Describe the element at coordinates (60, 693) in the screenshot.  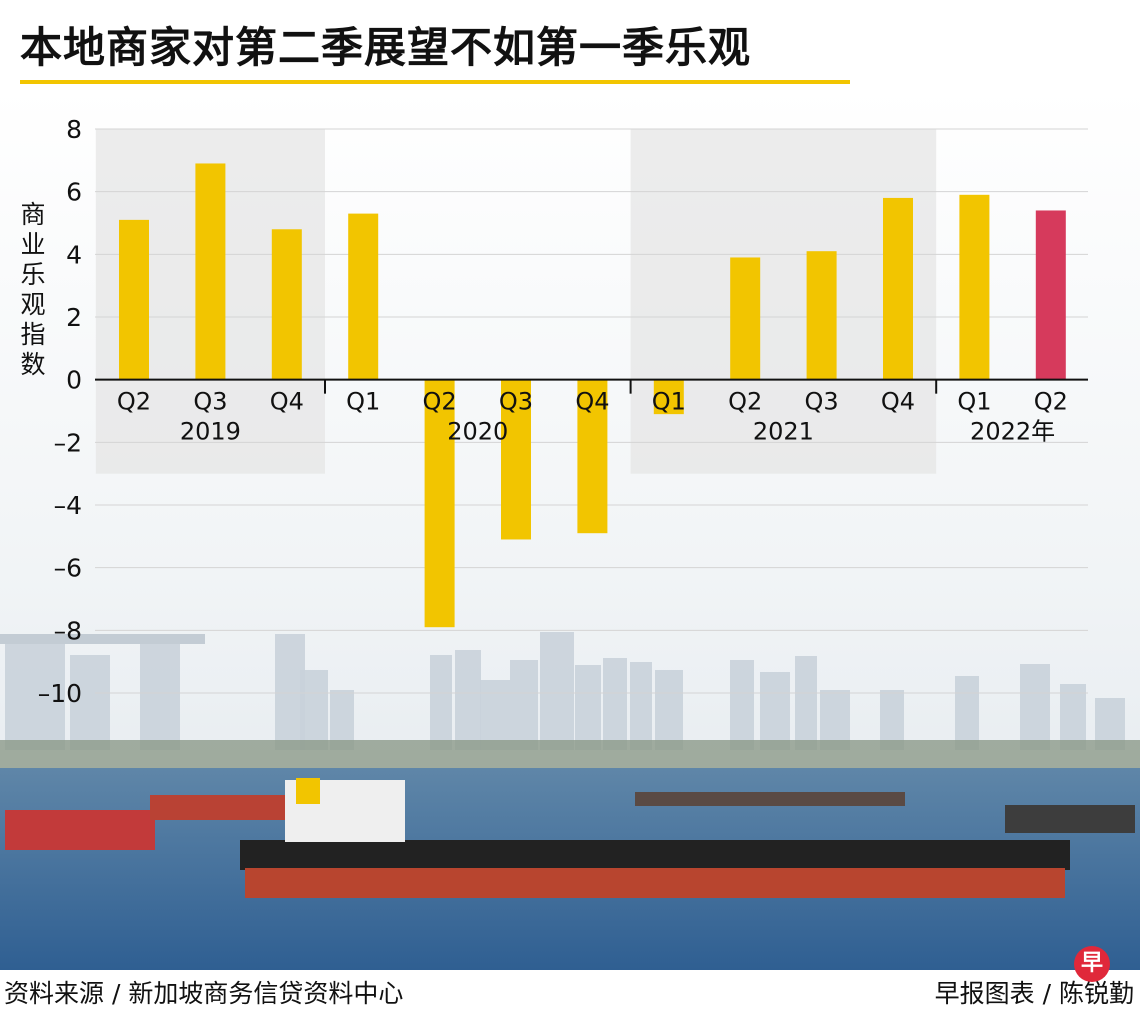
I see `y-tick-label: –10` at that location.